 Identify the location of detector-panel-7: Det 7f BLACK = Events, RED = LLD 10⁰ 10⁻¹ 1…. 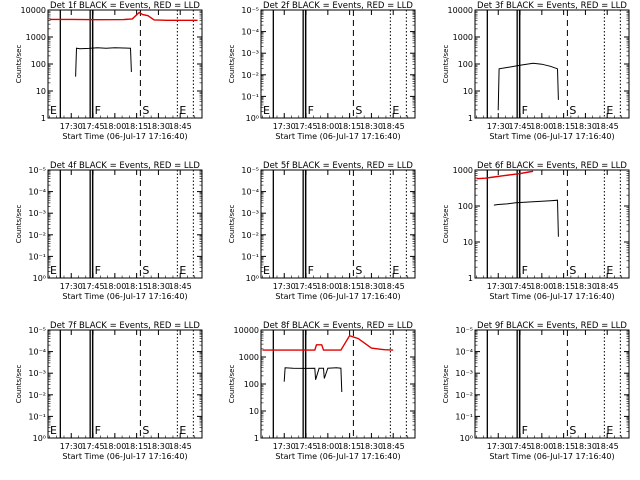
(109, 391).